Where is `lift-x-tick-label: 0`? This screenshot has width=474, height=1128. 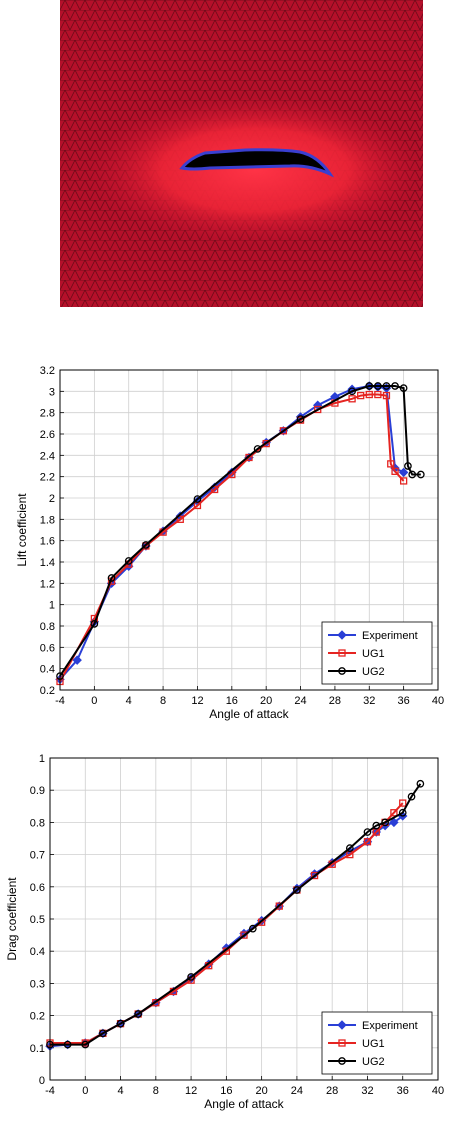
lift-x-tick-label: 0 is located at coordinates (94, 701).